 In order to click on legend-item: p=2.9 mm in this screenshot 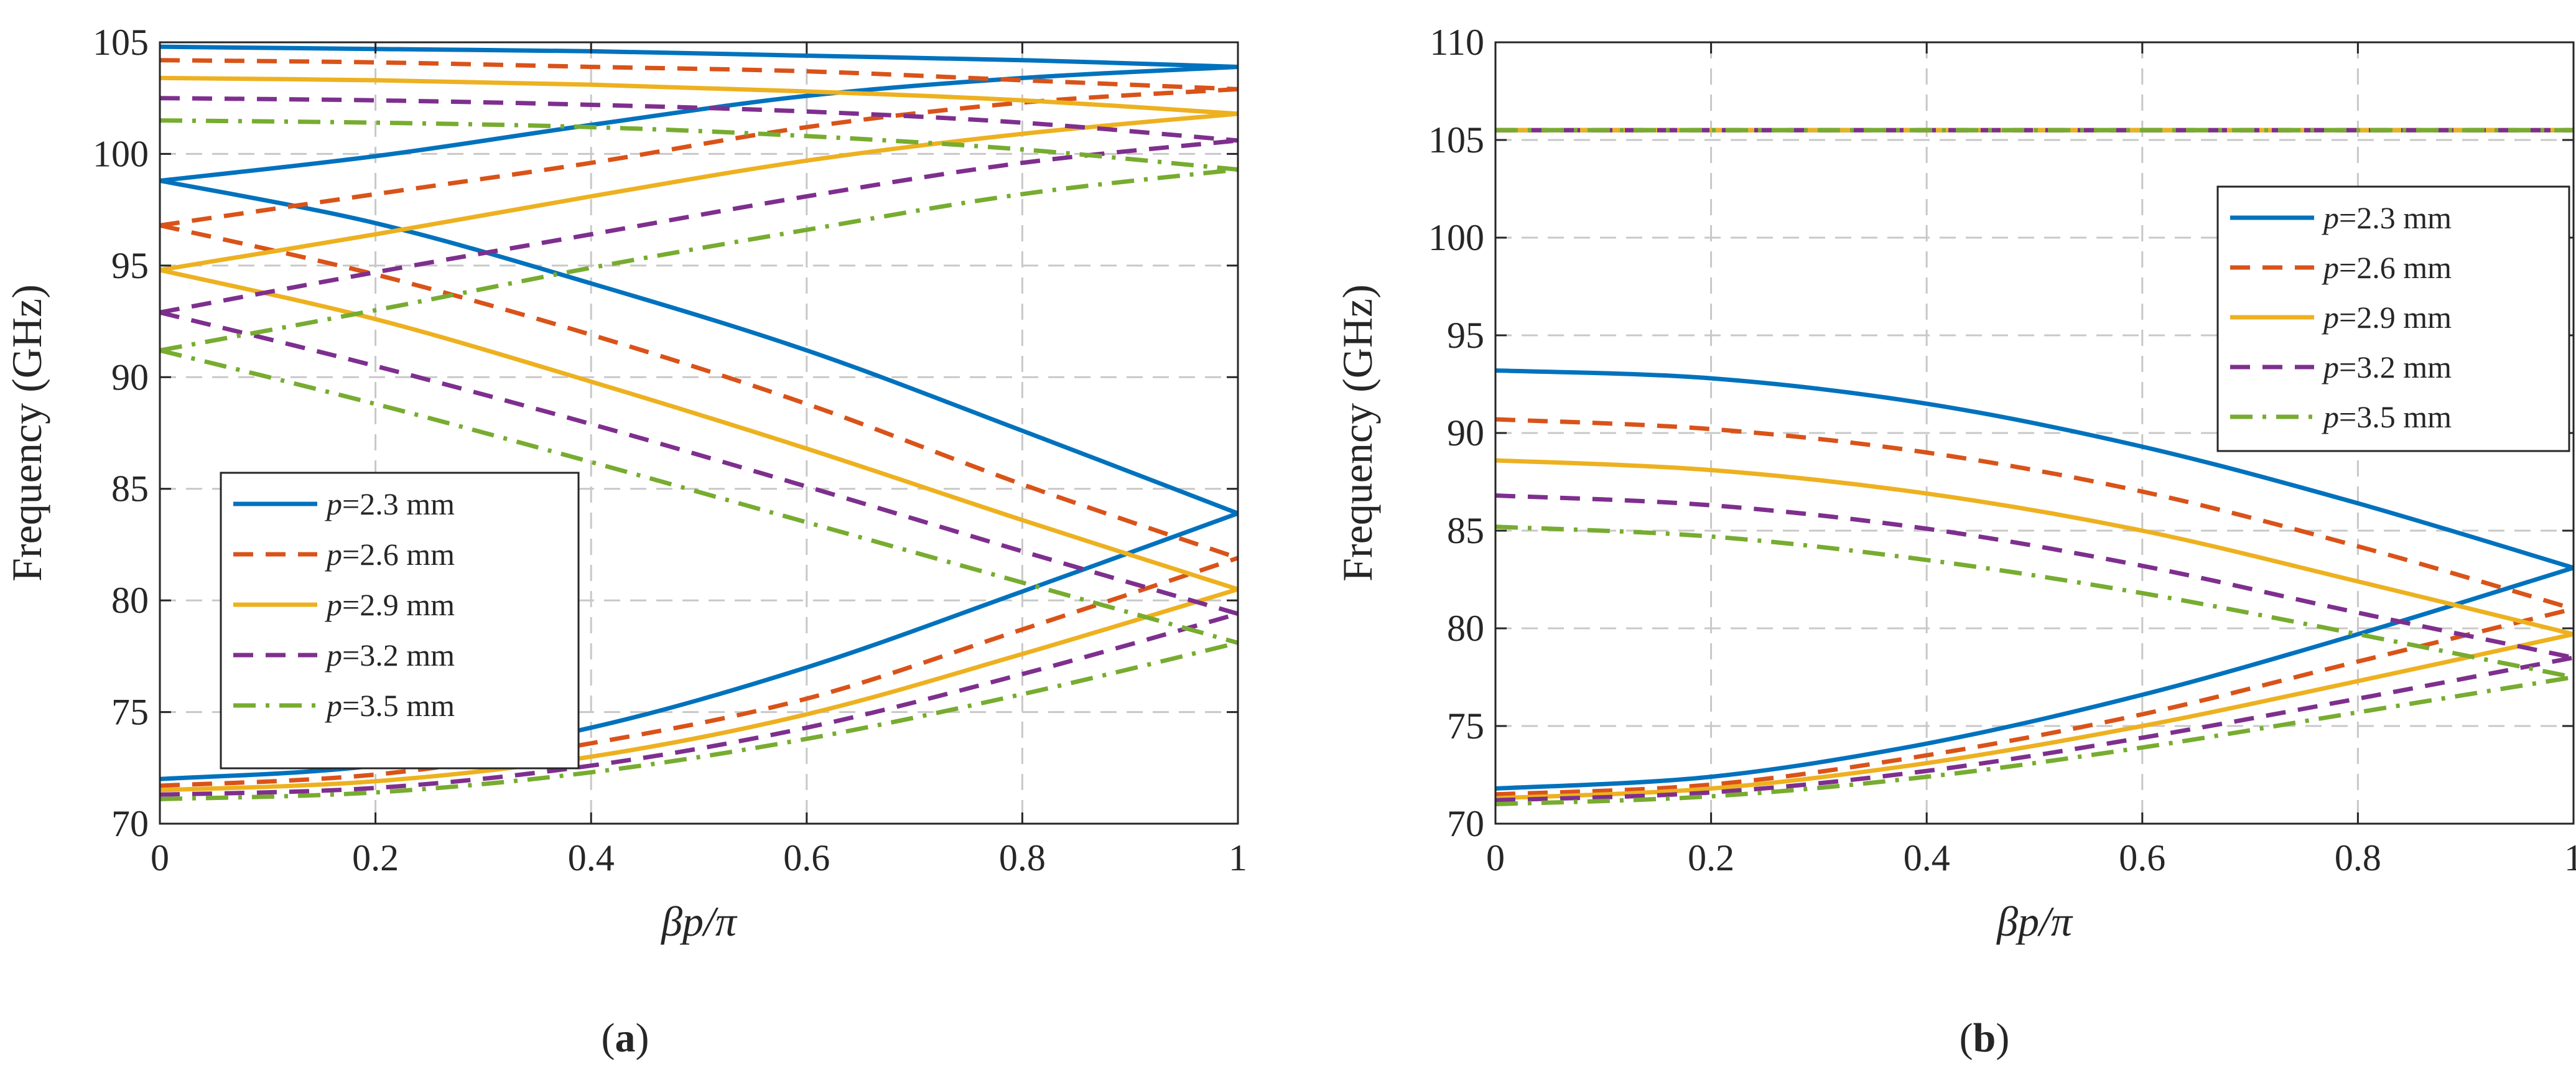, I will do `click(2341, 317)`.